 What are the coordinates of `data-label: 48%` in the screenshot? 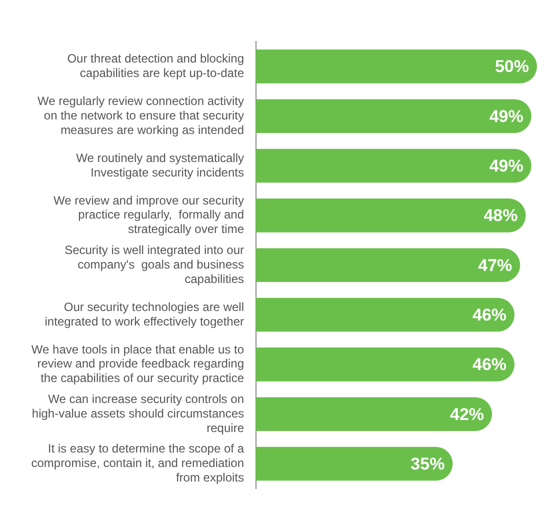 It's located at (501, 216).